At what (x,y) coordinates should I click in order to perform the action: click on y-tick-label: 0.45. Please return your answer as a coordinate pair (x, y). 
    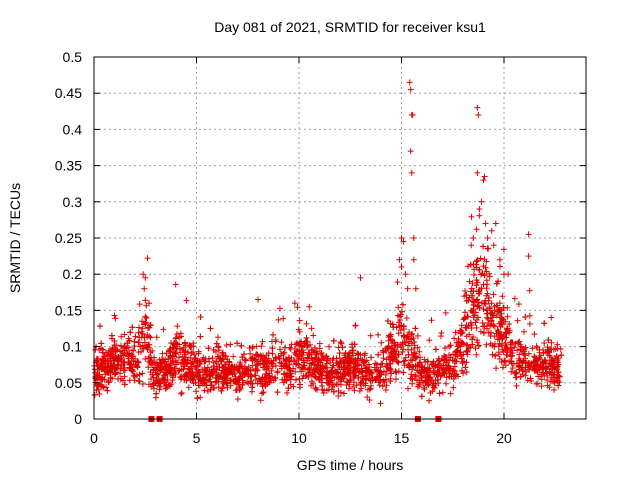
    Looking at the image, I should click on (68, 93).